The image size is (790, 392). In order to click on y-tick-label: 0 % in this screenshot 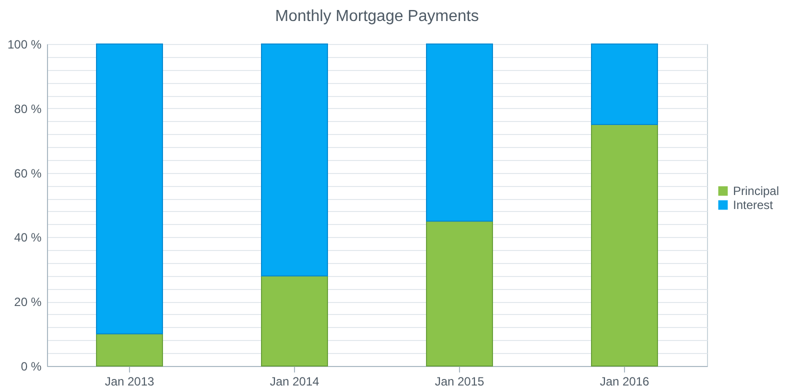, I will do `click(31, 367)`.